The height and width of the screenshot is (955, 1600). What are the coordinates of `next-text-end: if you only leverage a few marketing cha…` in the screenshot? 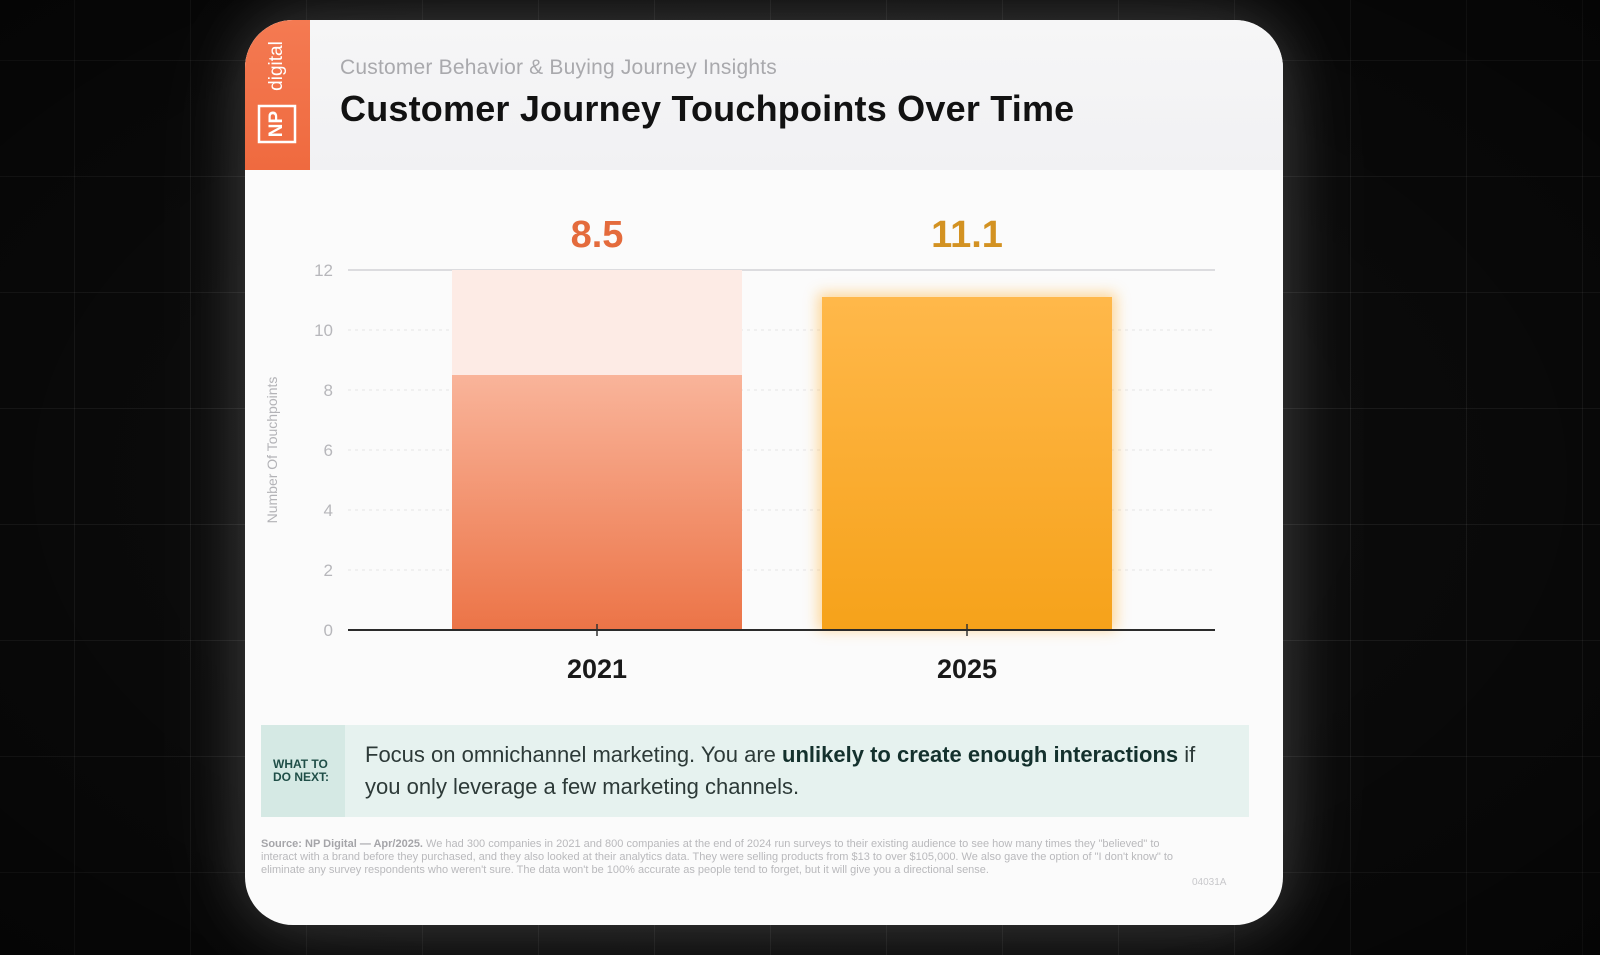 It's located at (780, 770).